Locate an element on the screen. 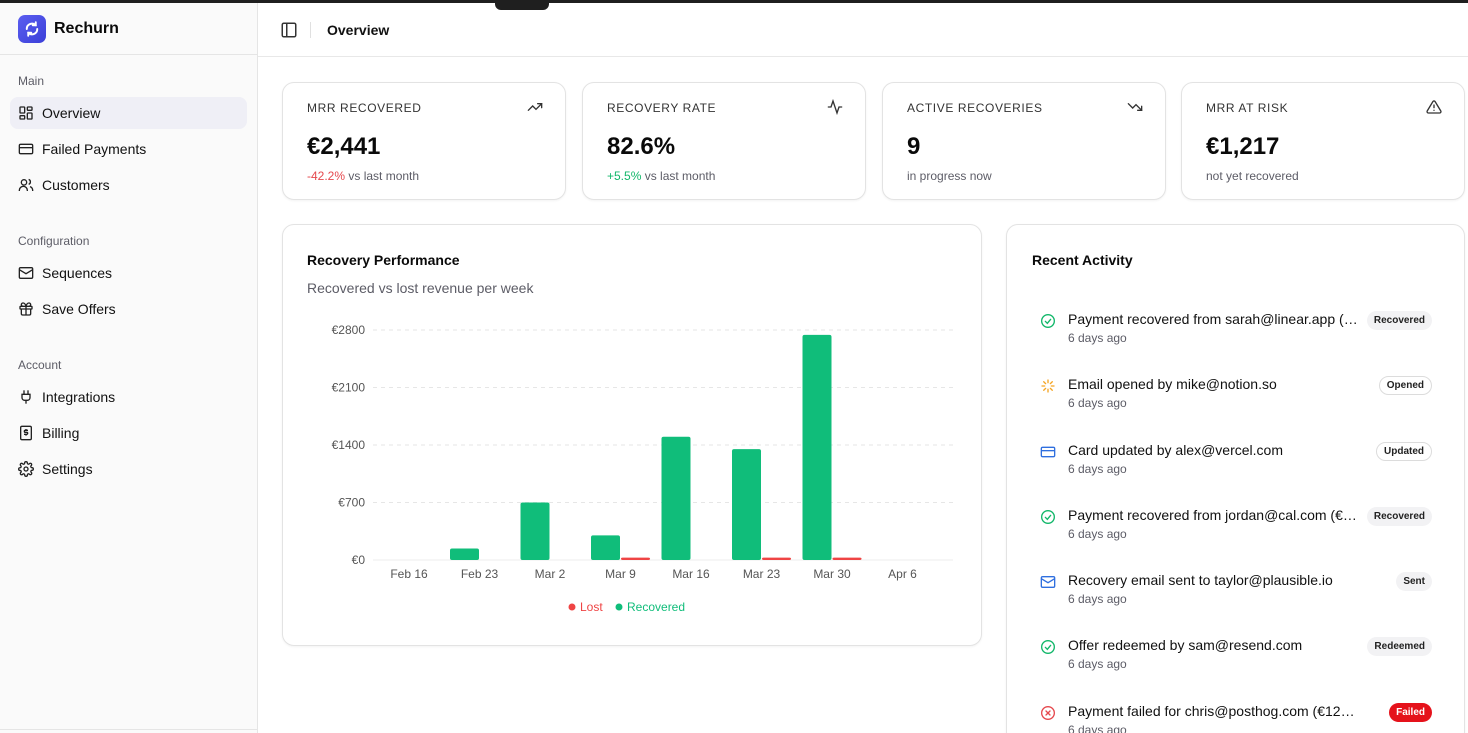 This screenshot has width=1468, height=733. sidebar-item-label: Billing is located at coordinates (61, 433).